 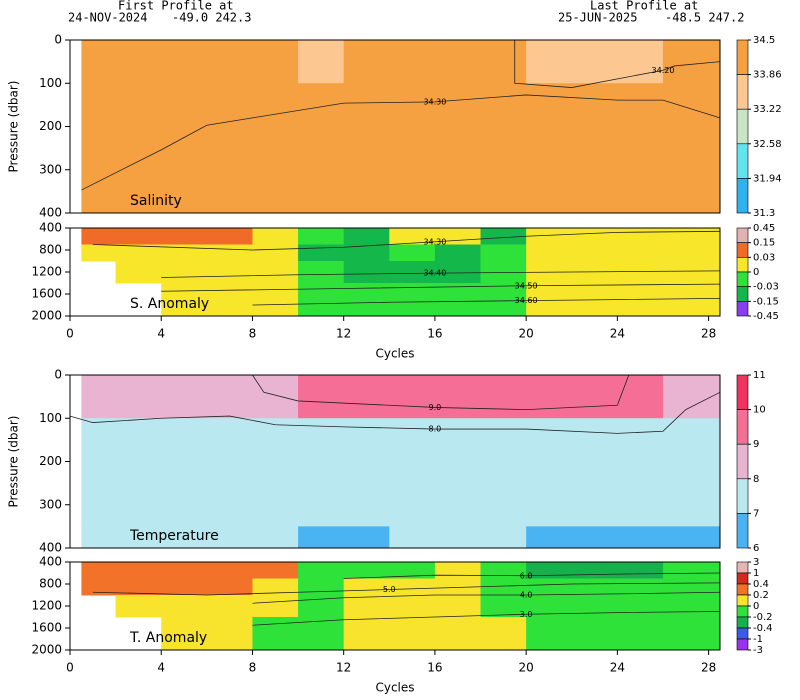 What do you see at coordinates (708, 334) in the screenshot?
I see `x-tick-label: 28` at bounding box center [708, 334].